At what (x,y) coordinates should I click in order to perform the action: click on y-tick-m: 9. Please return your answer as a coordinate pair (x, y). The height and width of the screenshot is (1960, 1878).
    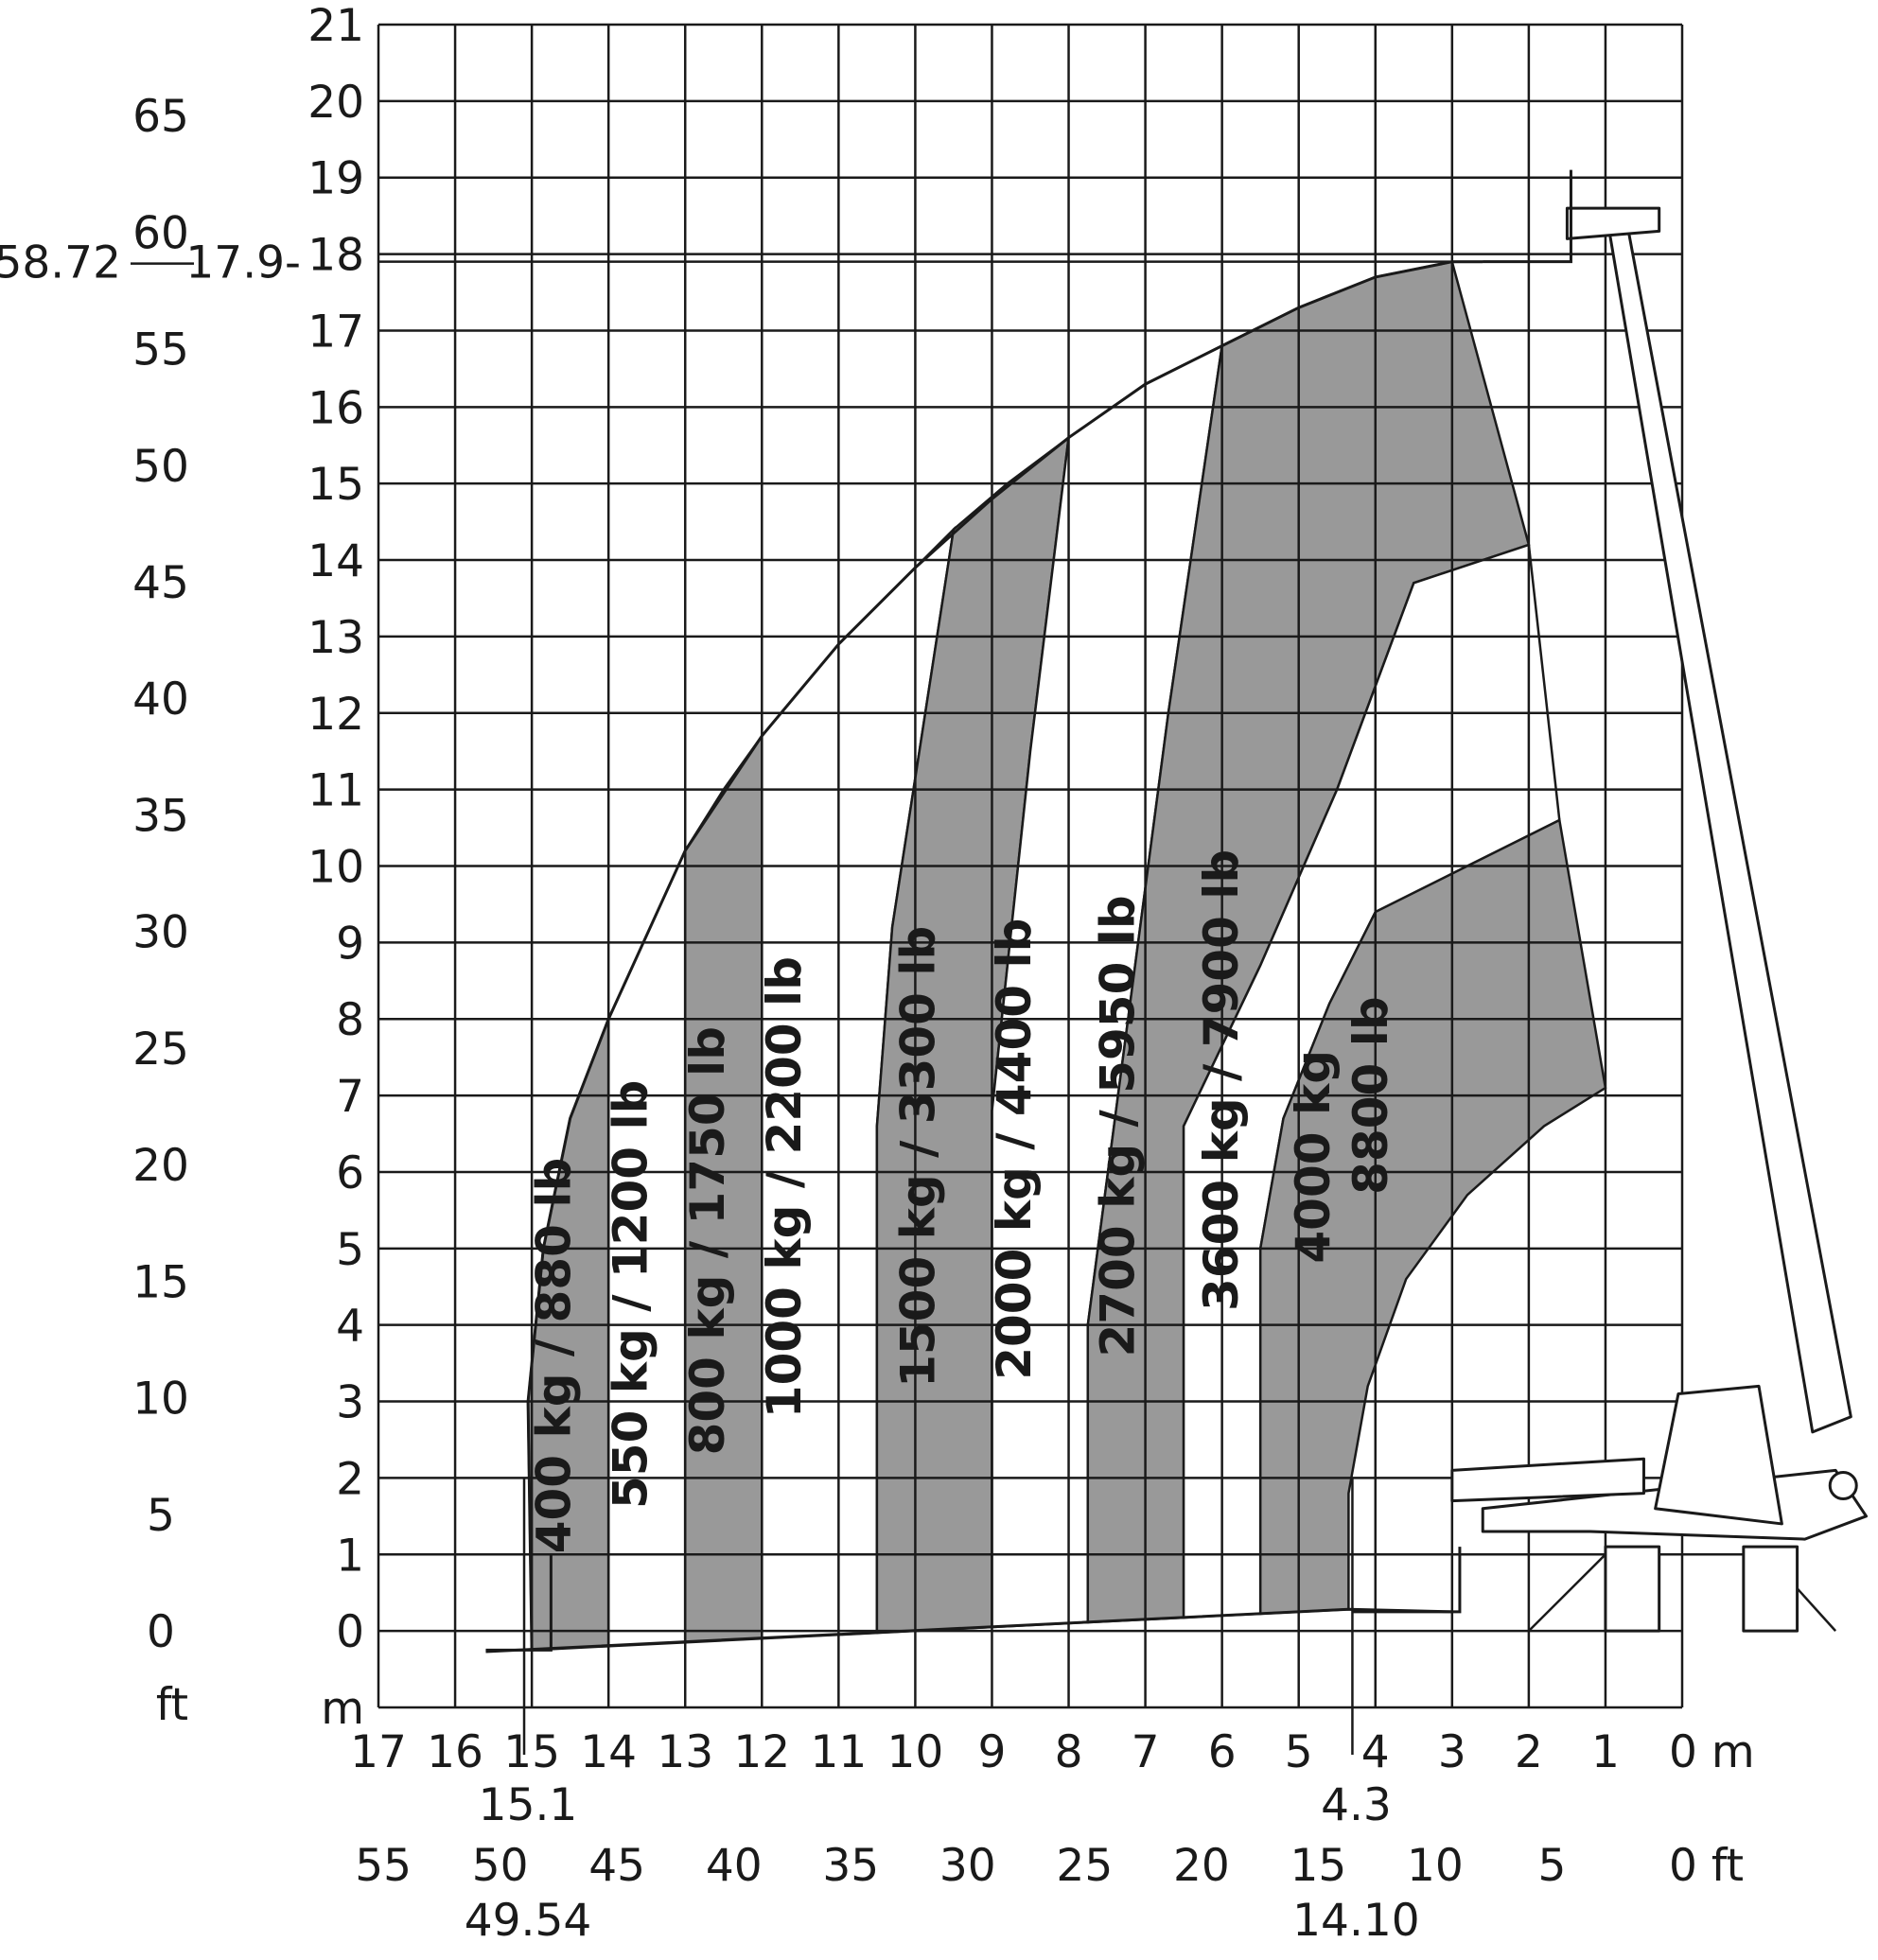
    Looking at the image, I should click on (350, 944).